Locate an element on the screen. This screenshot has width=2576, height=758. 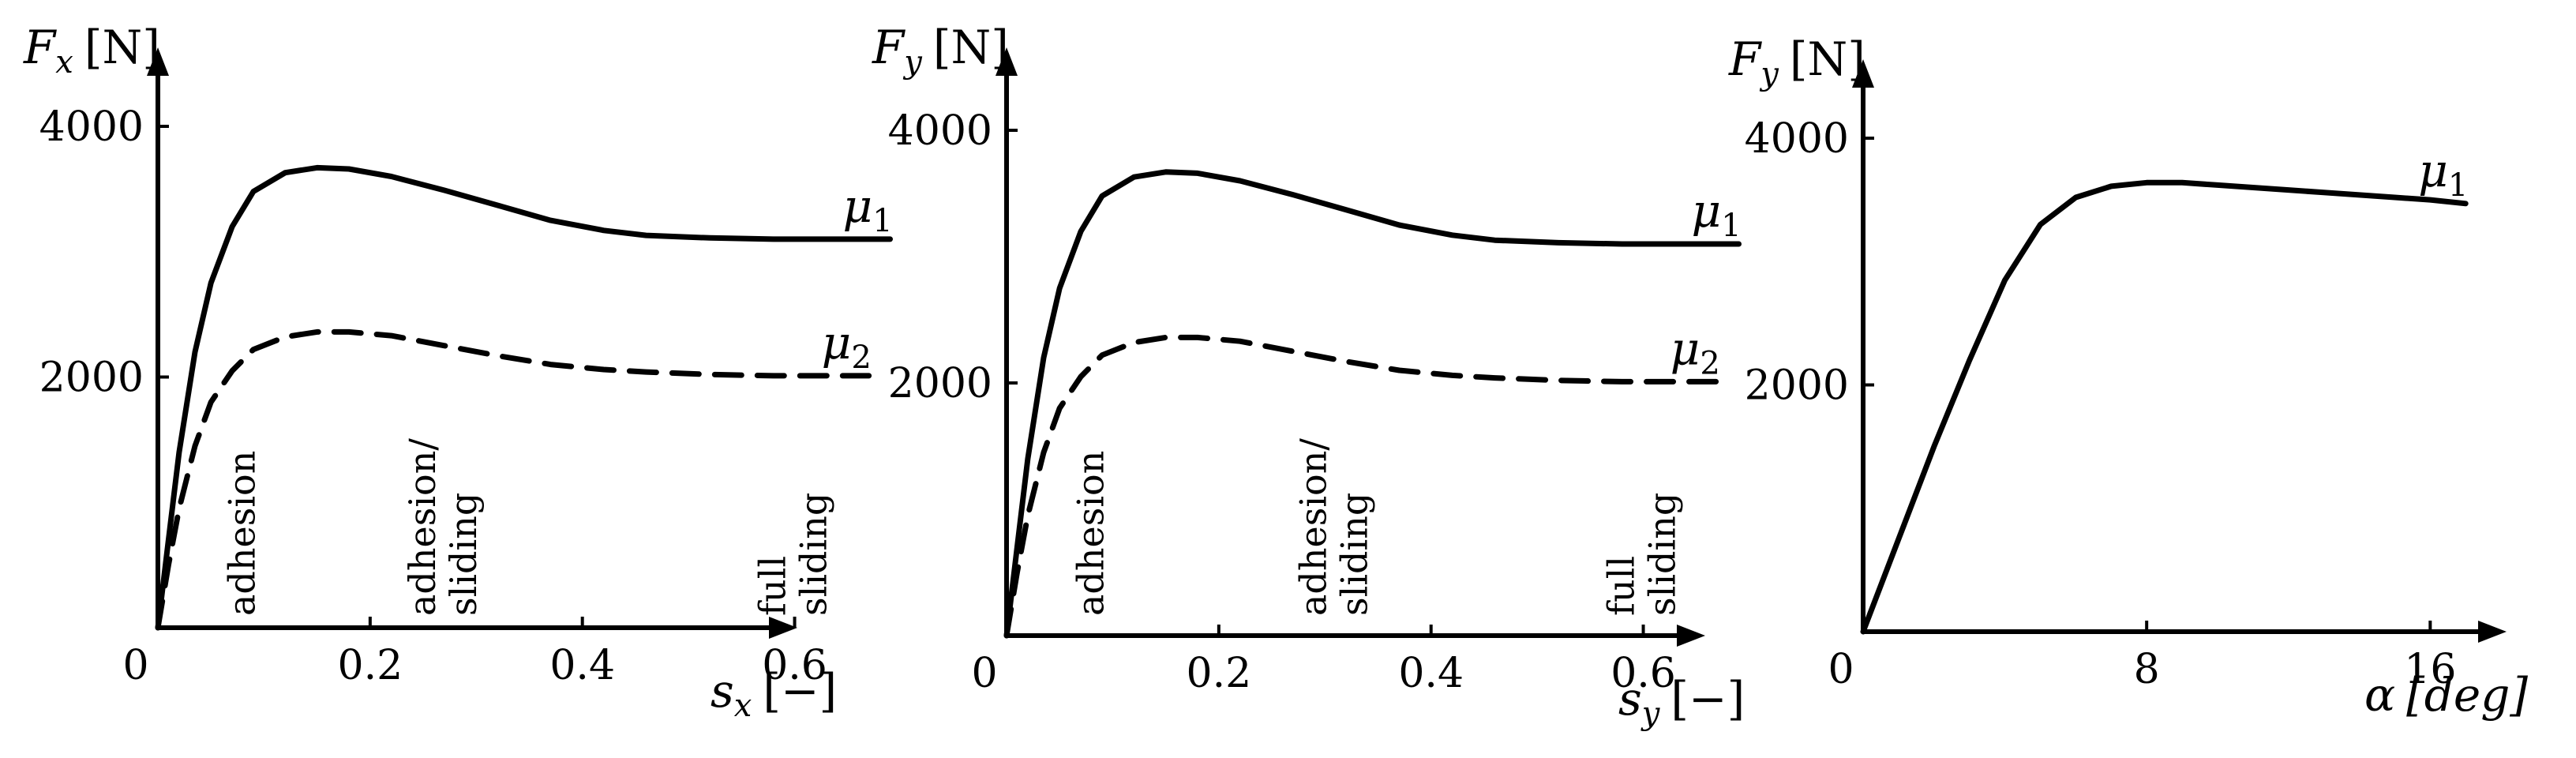
y-axis-label: Fx [N] is located at coordinates (91, 51).